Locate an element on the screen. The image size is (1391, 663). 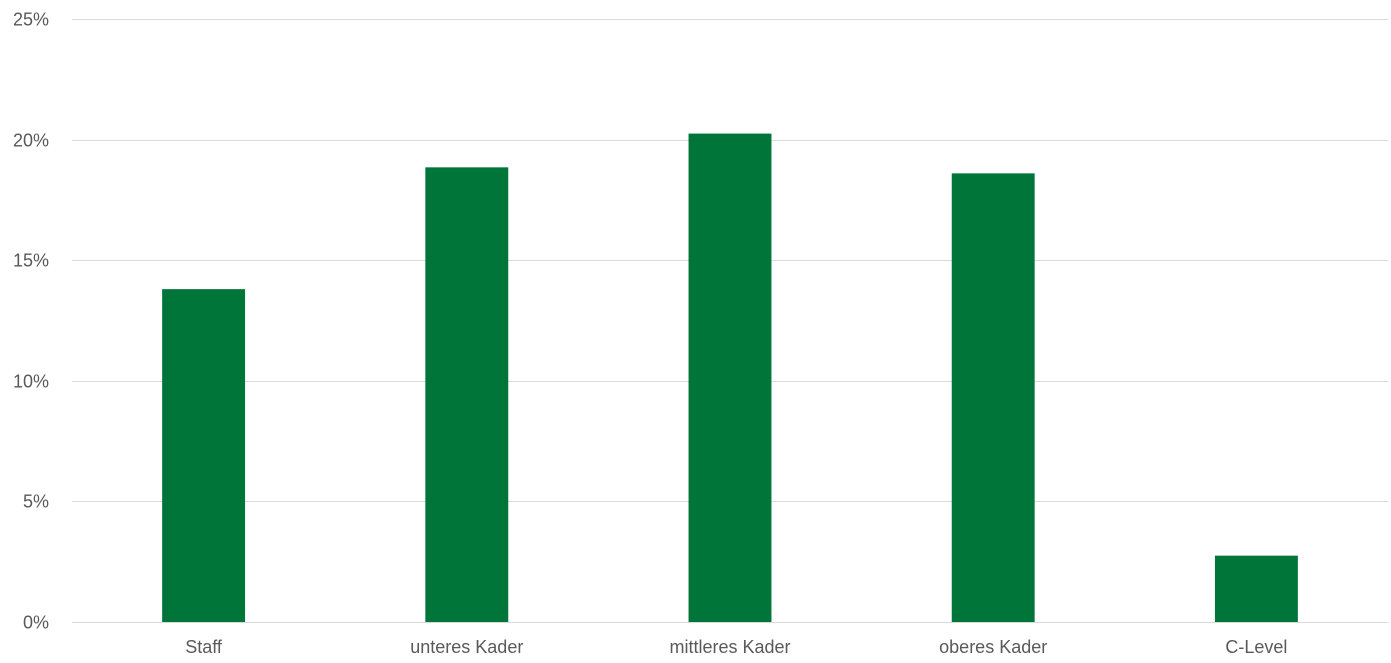
bar-oberes-kader is located at coordinates (993, 398).